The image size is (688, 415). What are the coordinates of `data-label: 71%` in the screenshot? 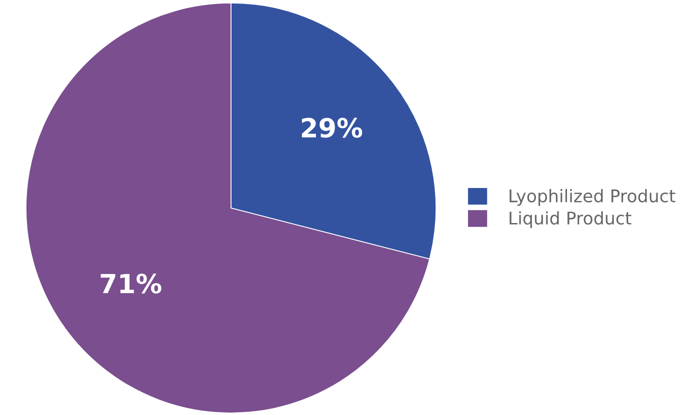 It's located at (131, 284).